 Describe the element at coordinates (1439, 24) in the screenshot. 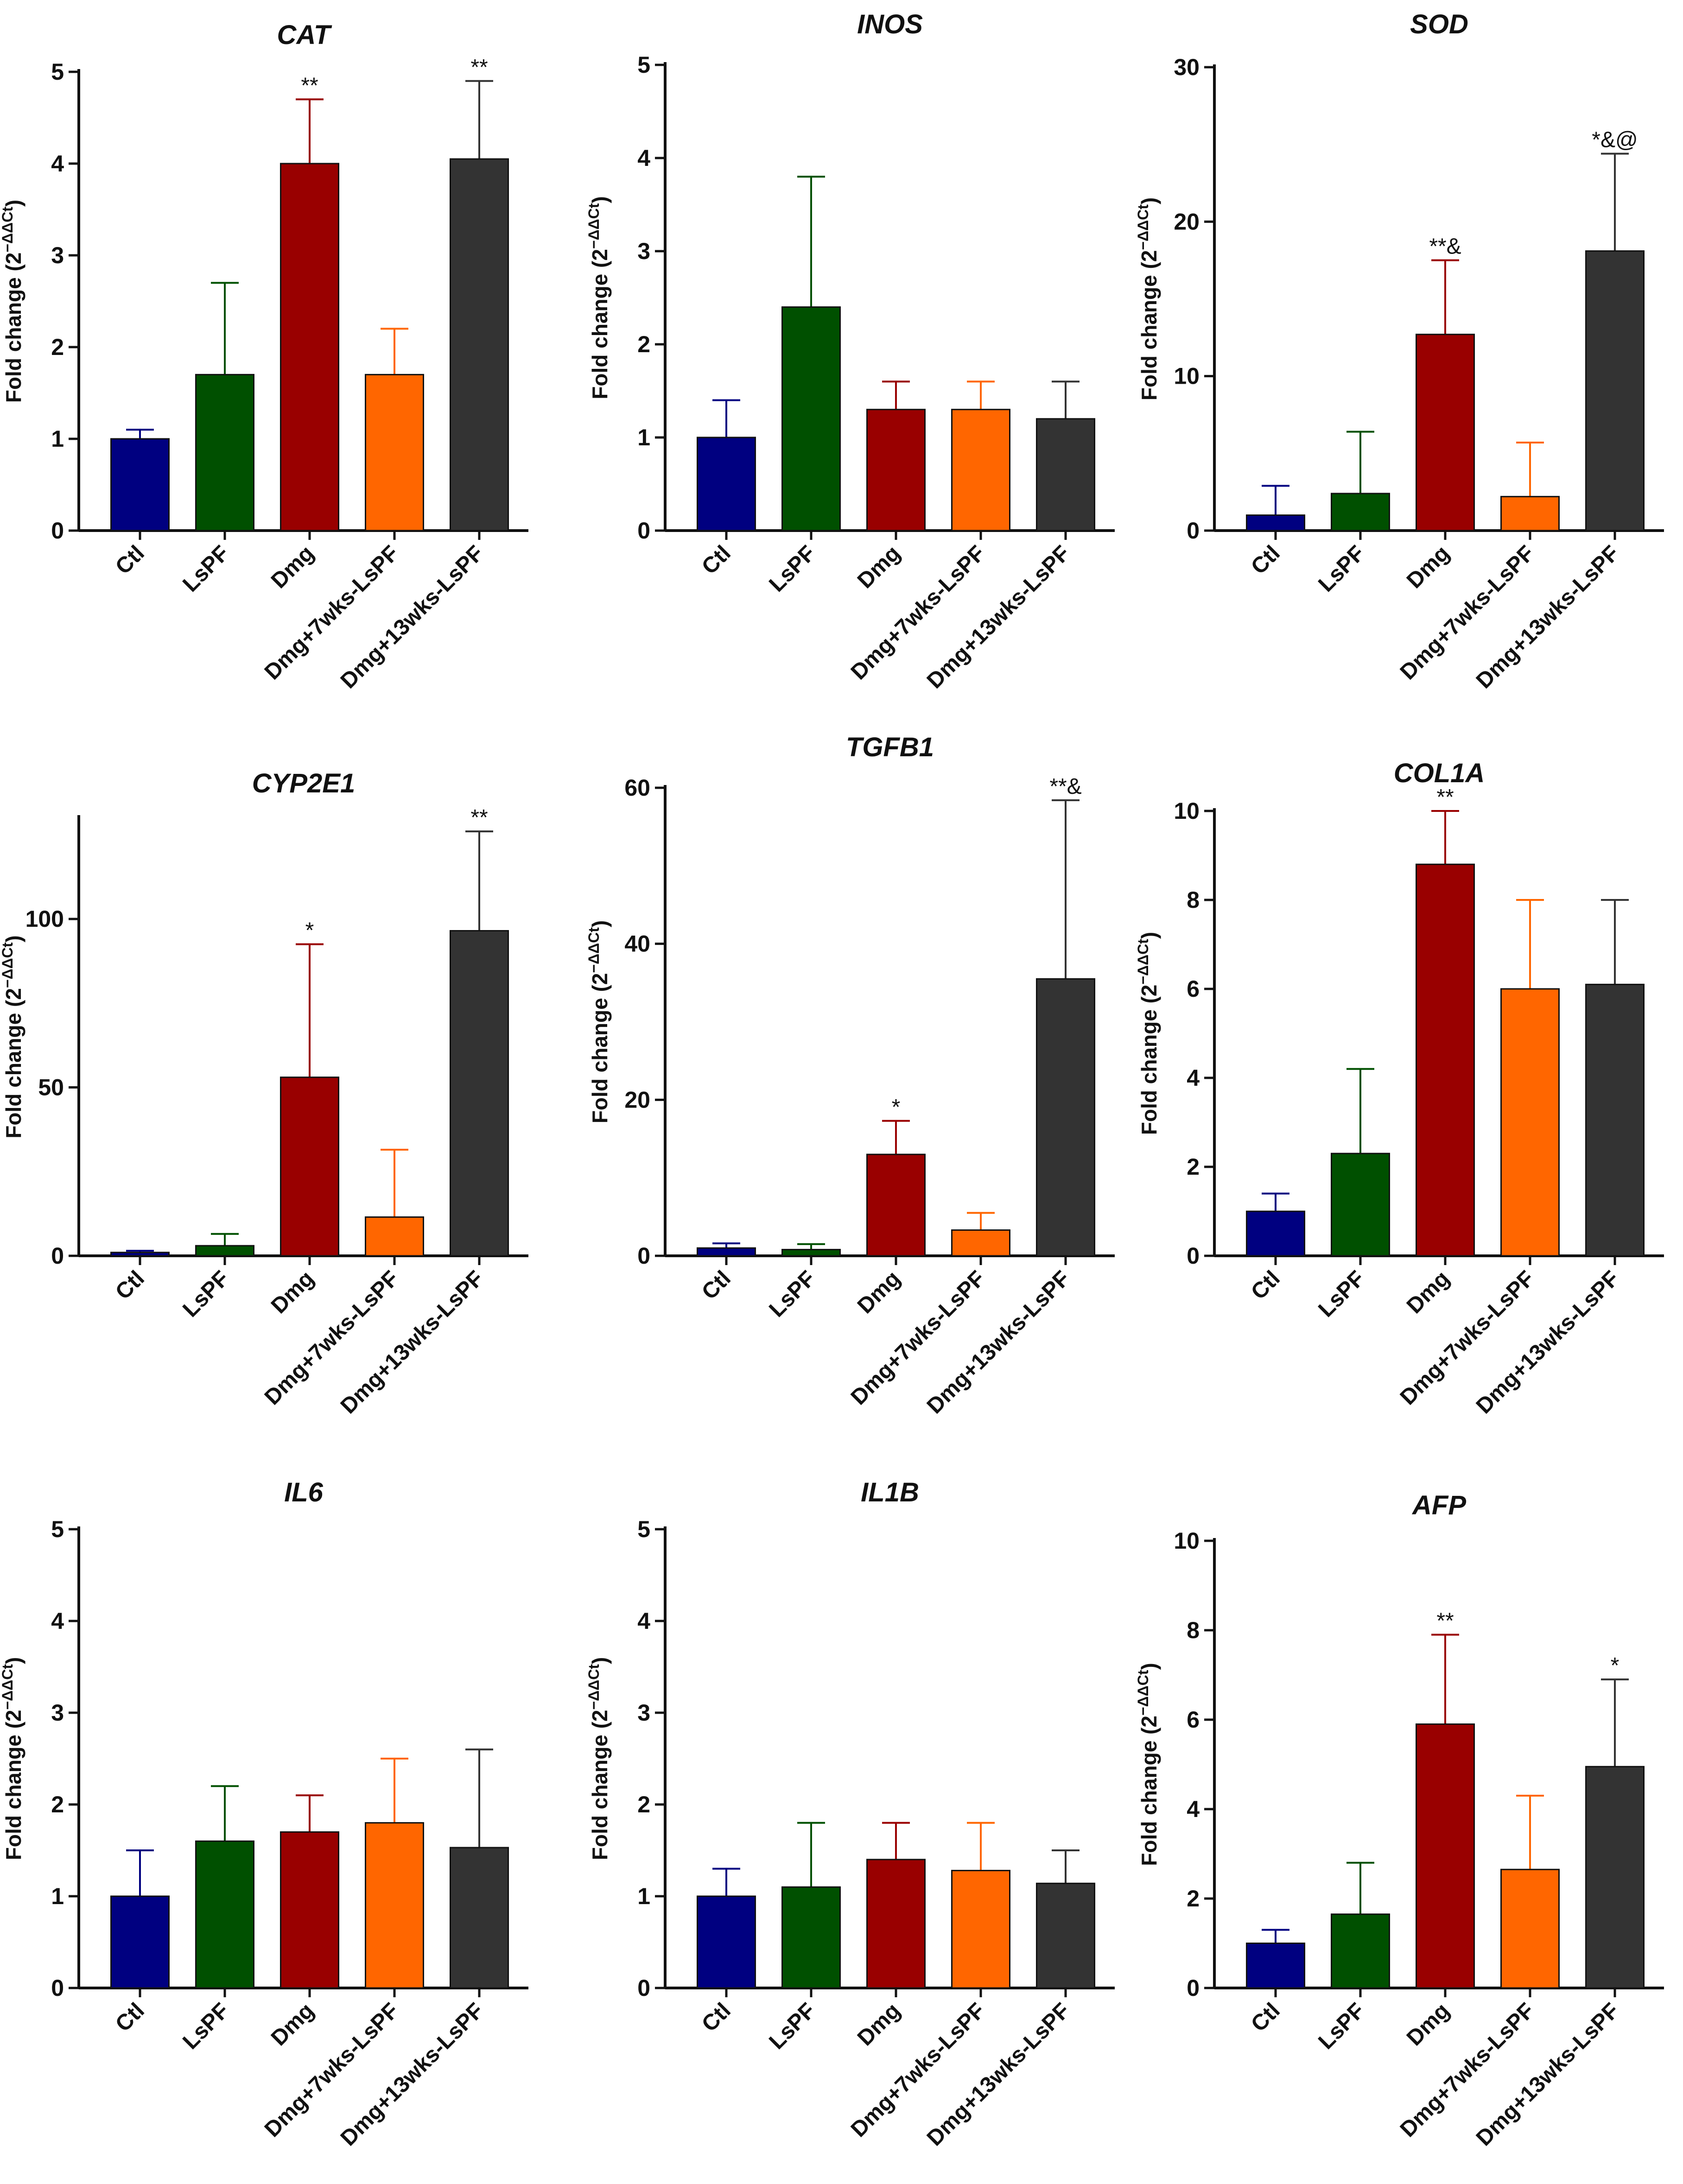

I see `chart-title: SOD` at that location.